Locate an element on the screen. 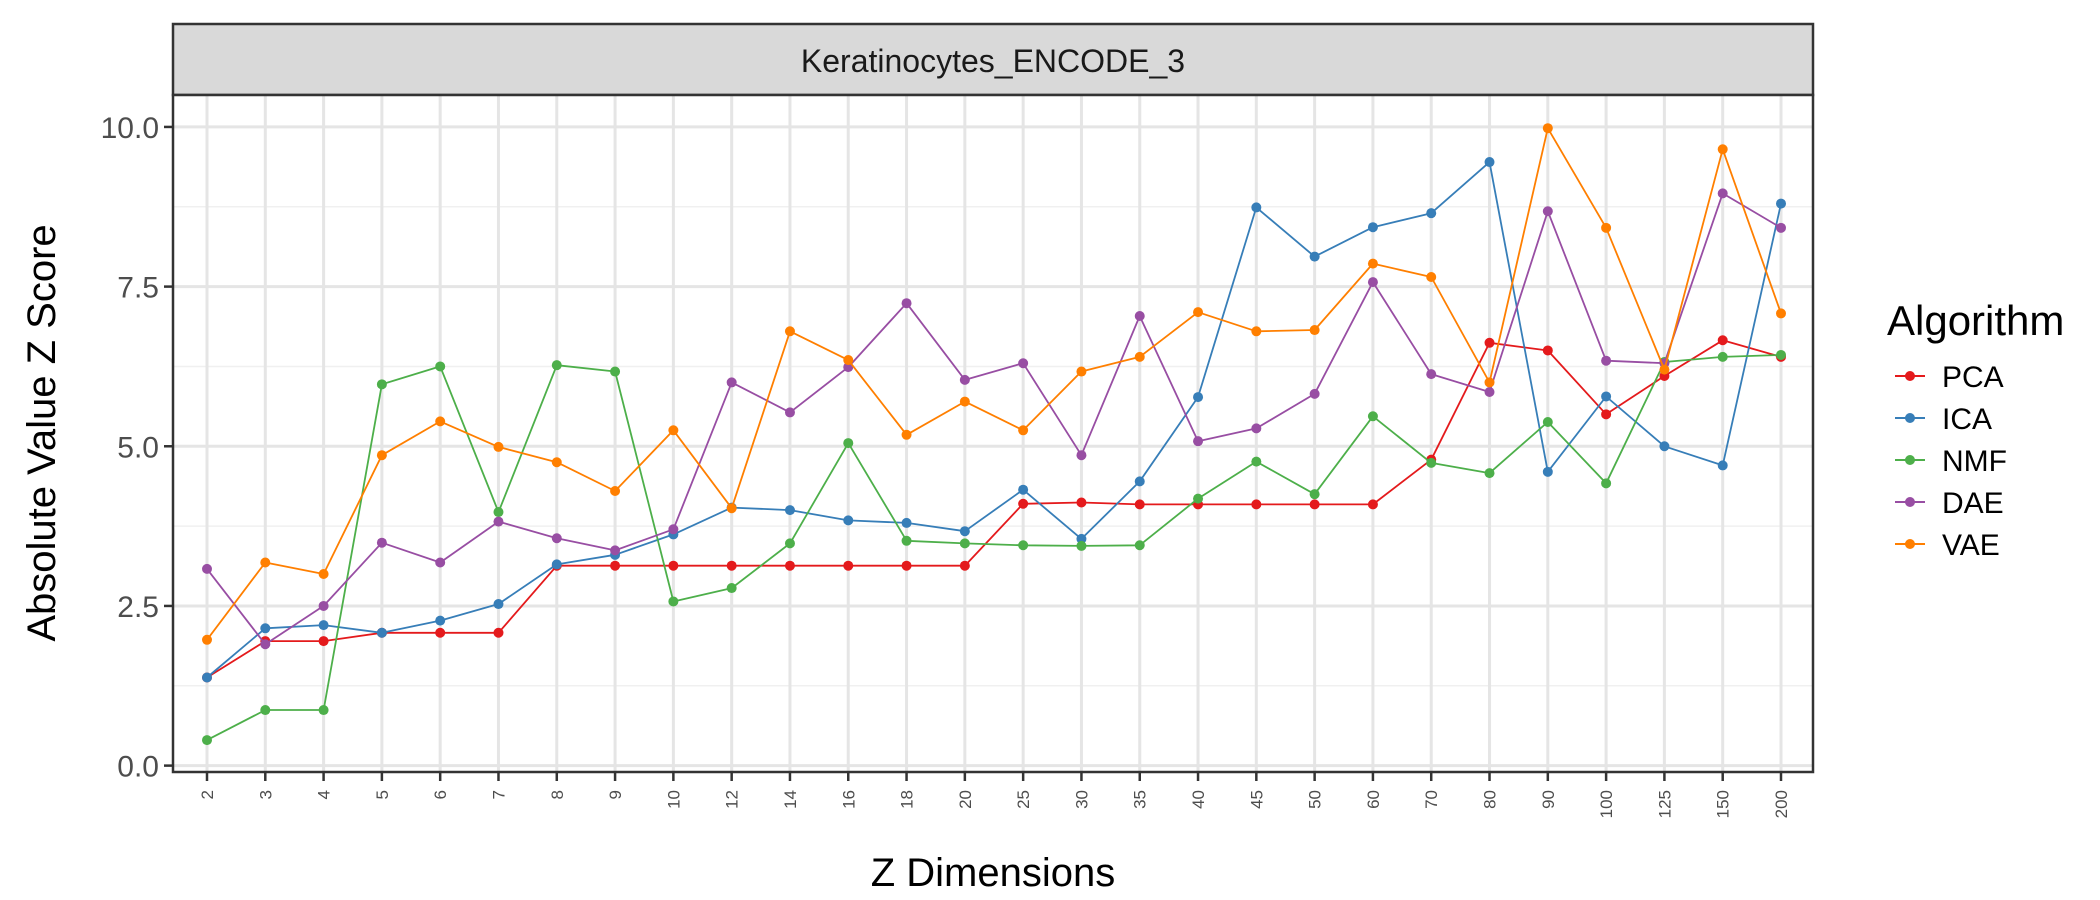 The width and height of the screenshot is (2100, 900). x-tick-label: 9 is located at coordinates (615, 794).